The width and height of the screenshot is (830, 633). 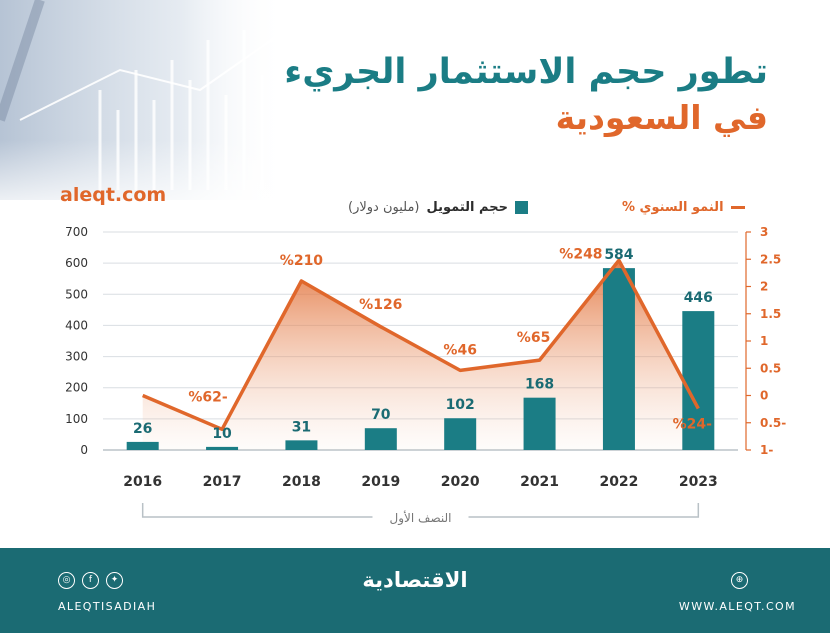 I want to click on bracket-line, so click(x=420, y=510).